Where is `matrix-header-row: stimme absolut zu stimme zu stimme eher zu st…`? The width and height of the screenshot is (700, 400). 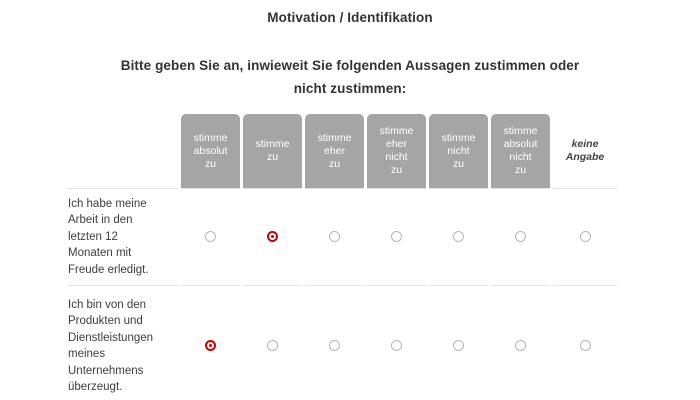 matrix-header-row: stimme absolut zu stimme zu stimme eher zu st… is located at coordinates (342, 151).